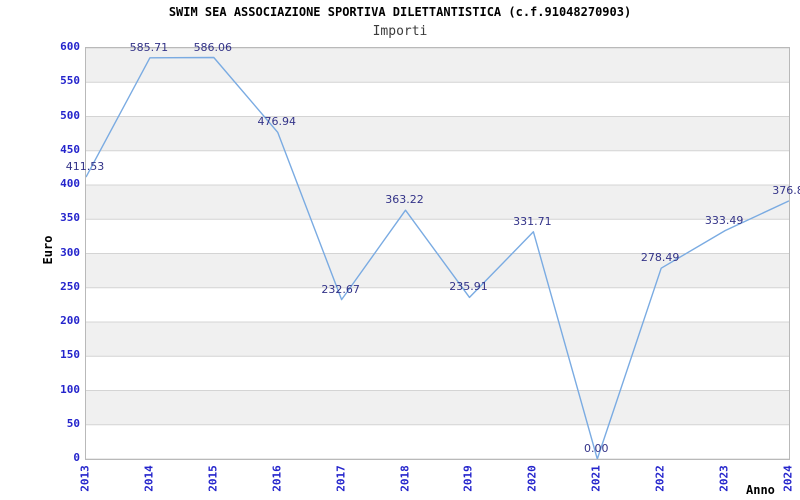 Image resolution: width=800 pixels, height=500 pixels. I want to click on y-tick-label: 500, so click(70, 115).